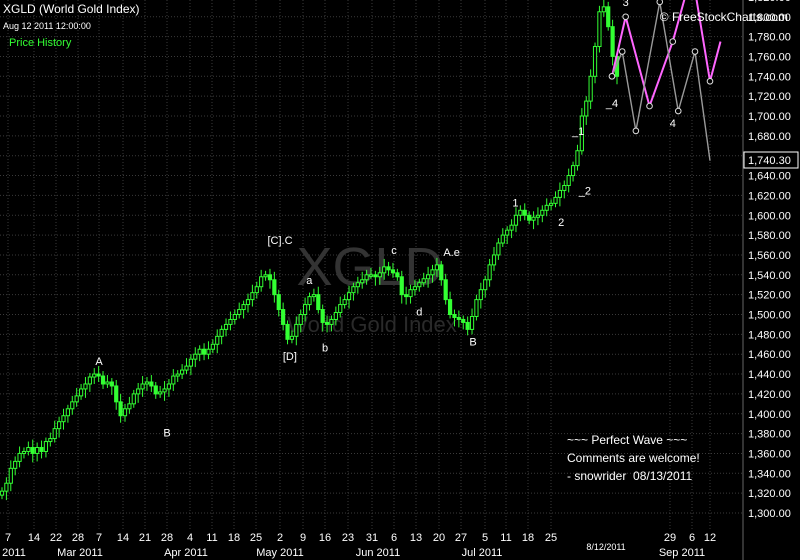 The width and height of the screenshot is (800, 560). I want to click on brand-label: © FreeStockCharts.com, so click(723, 17).